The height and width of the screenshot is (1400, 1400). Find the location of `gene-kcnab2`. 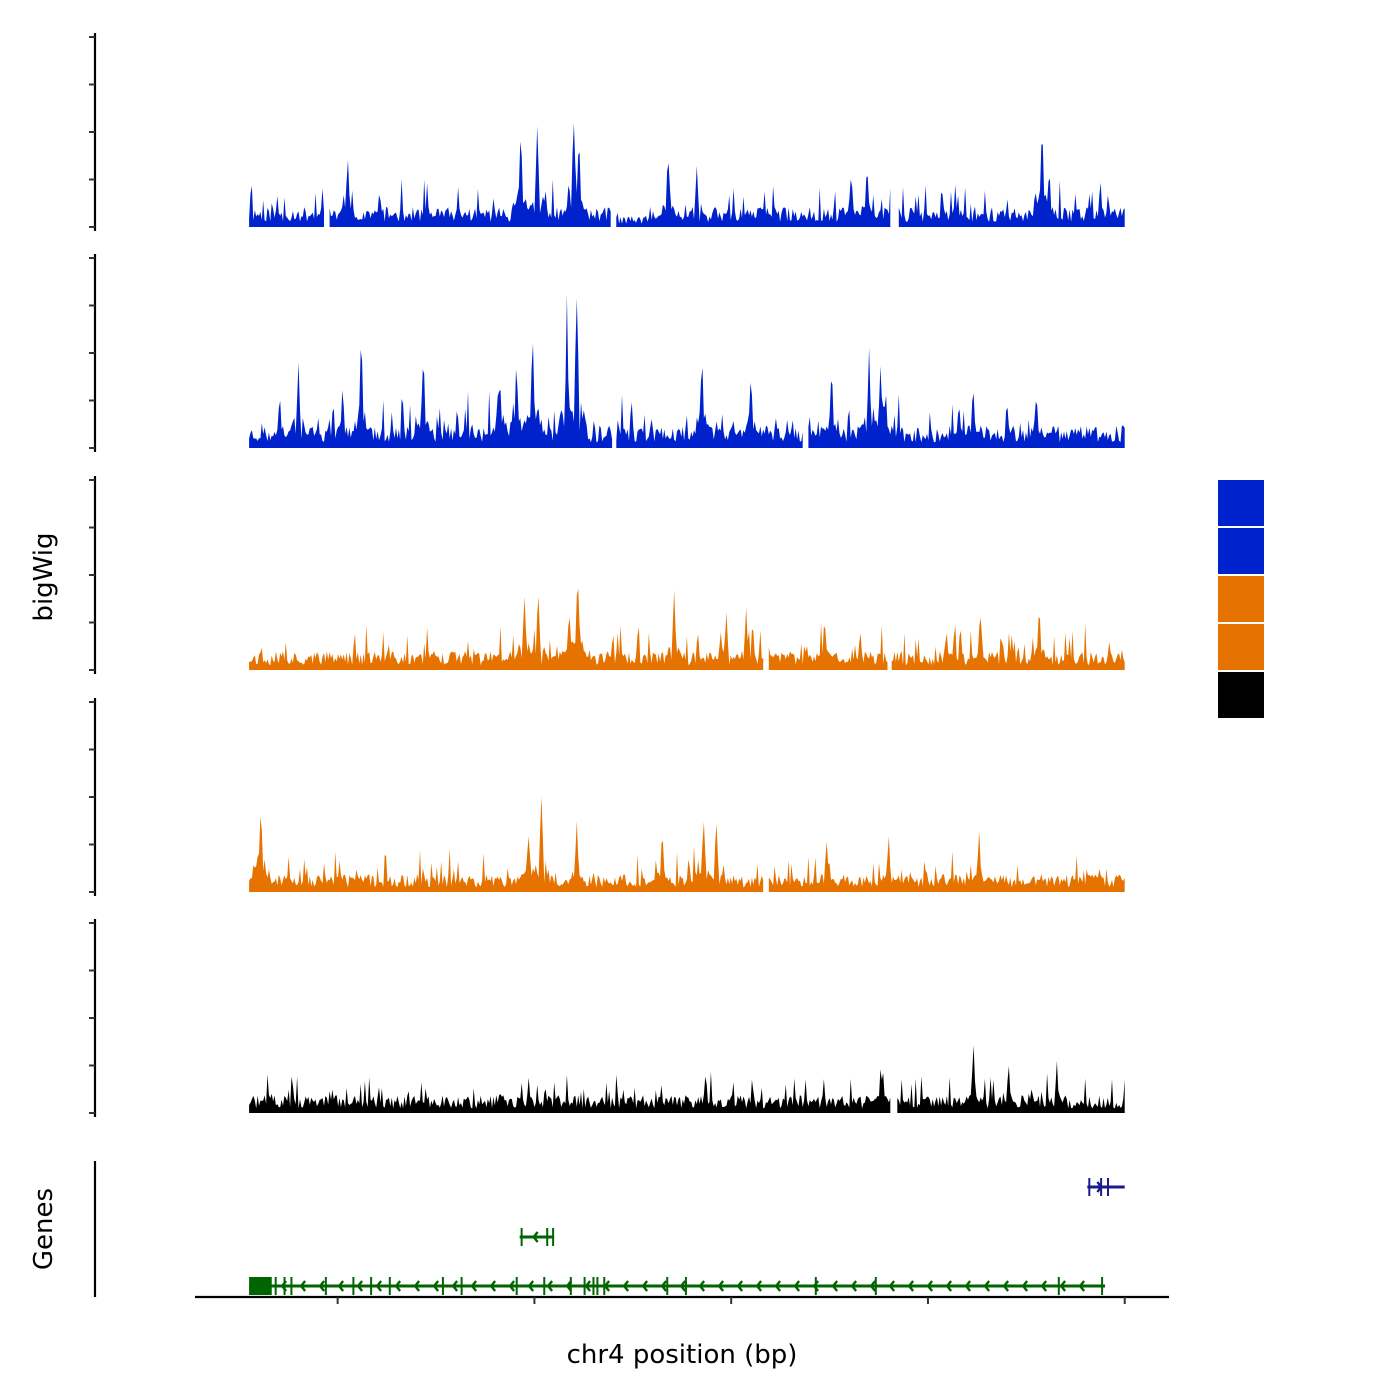

gene-kcnab2 is located at coordinates (677, 1286).